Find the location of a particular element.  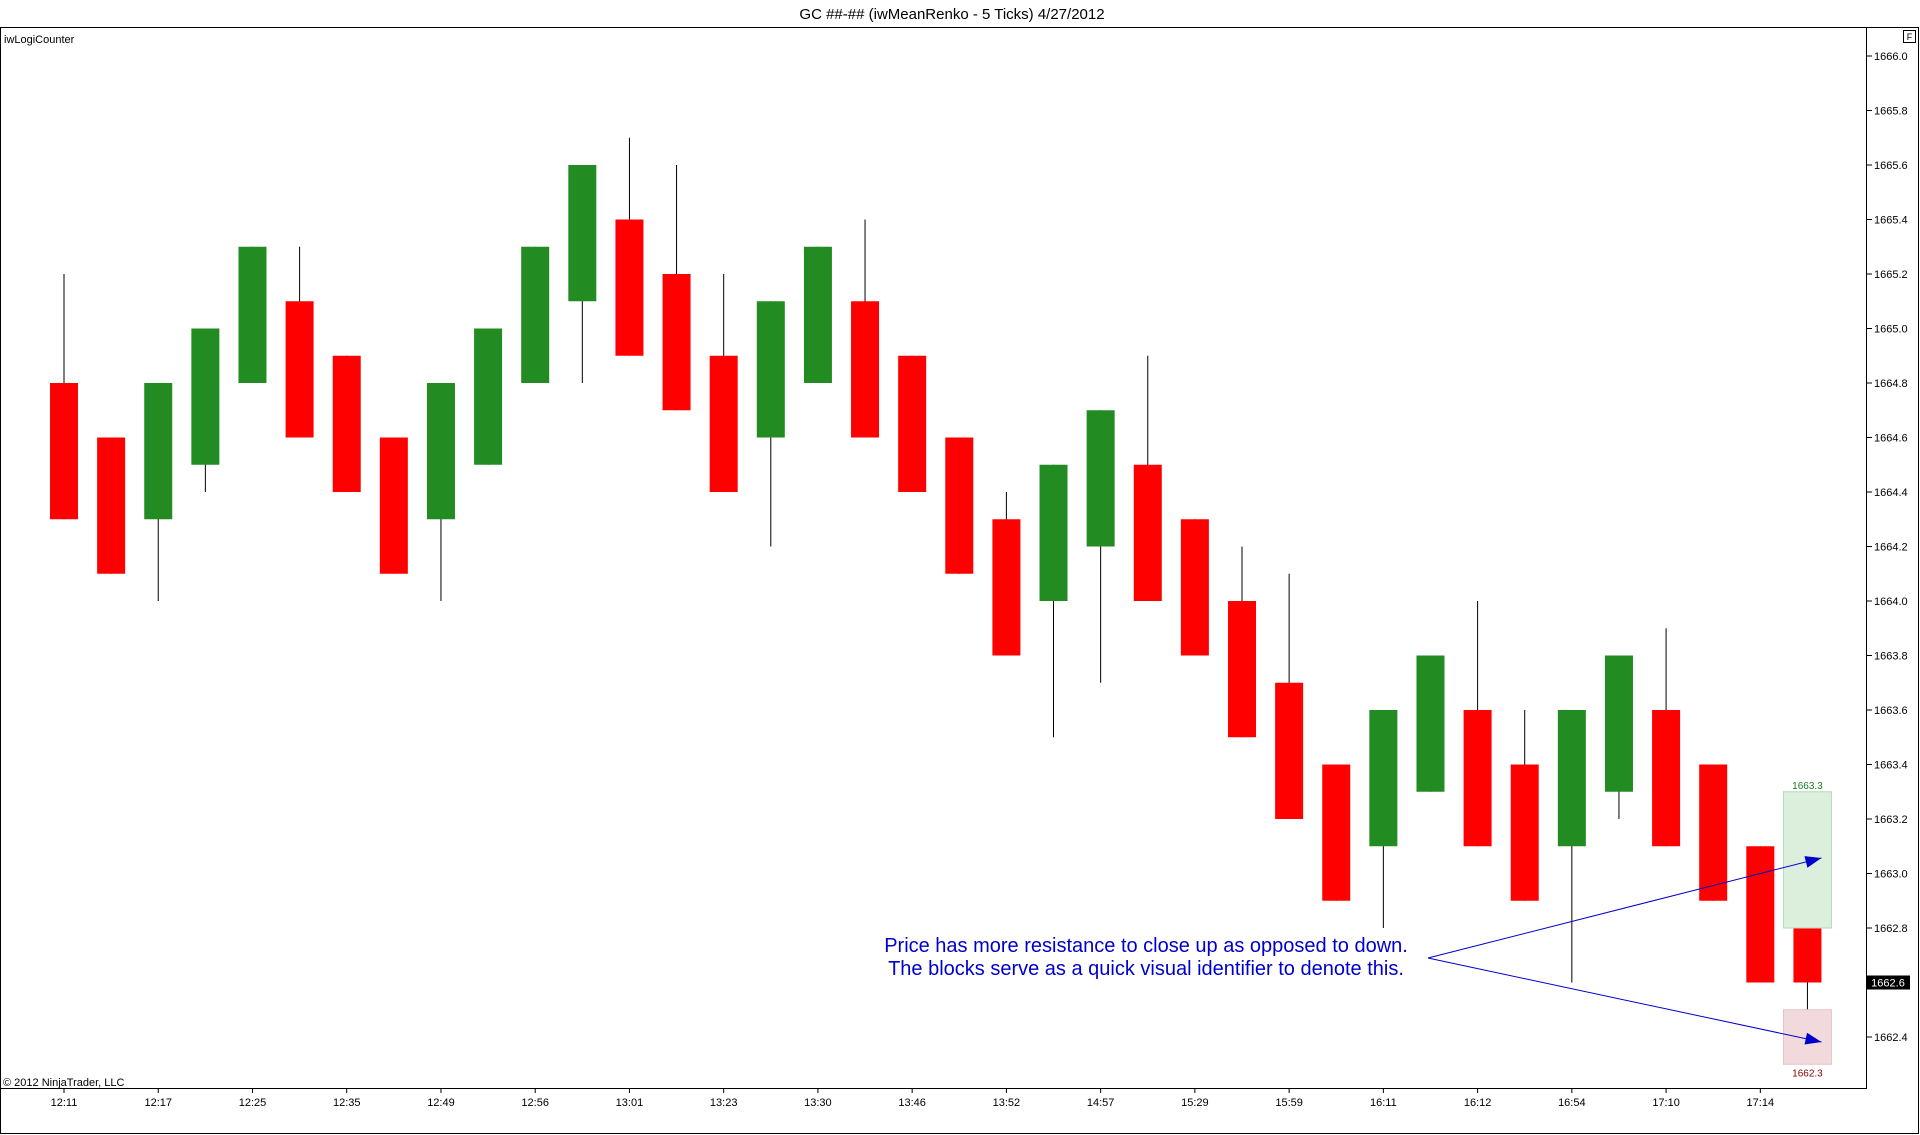

annotation-arrow-lower is located at coordinates (1624, 1000).